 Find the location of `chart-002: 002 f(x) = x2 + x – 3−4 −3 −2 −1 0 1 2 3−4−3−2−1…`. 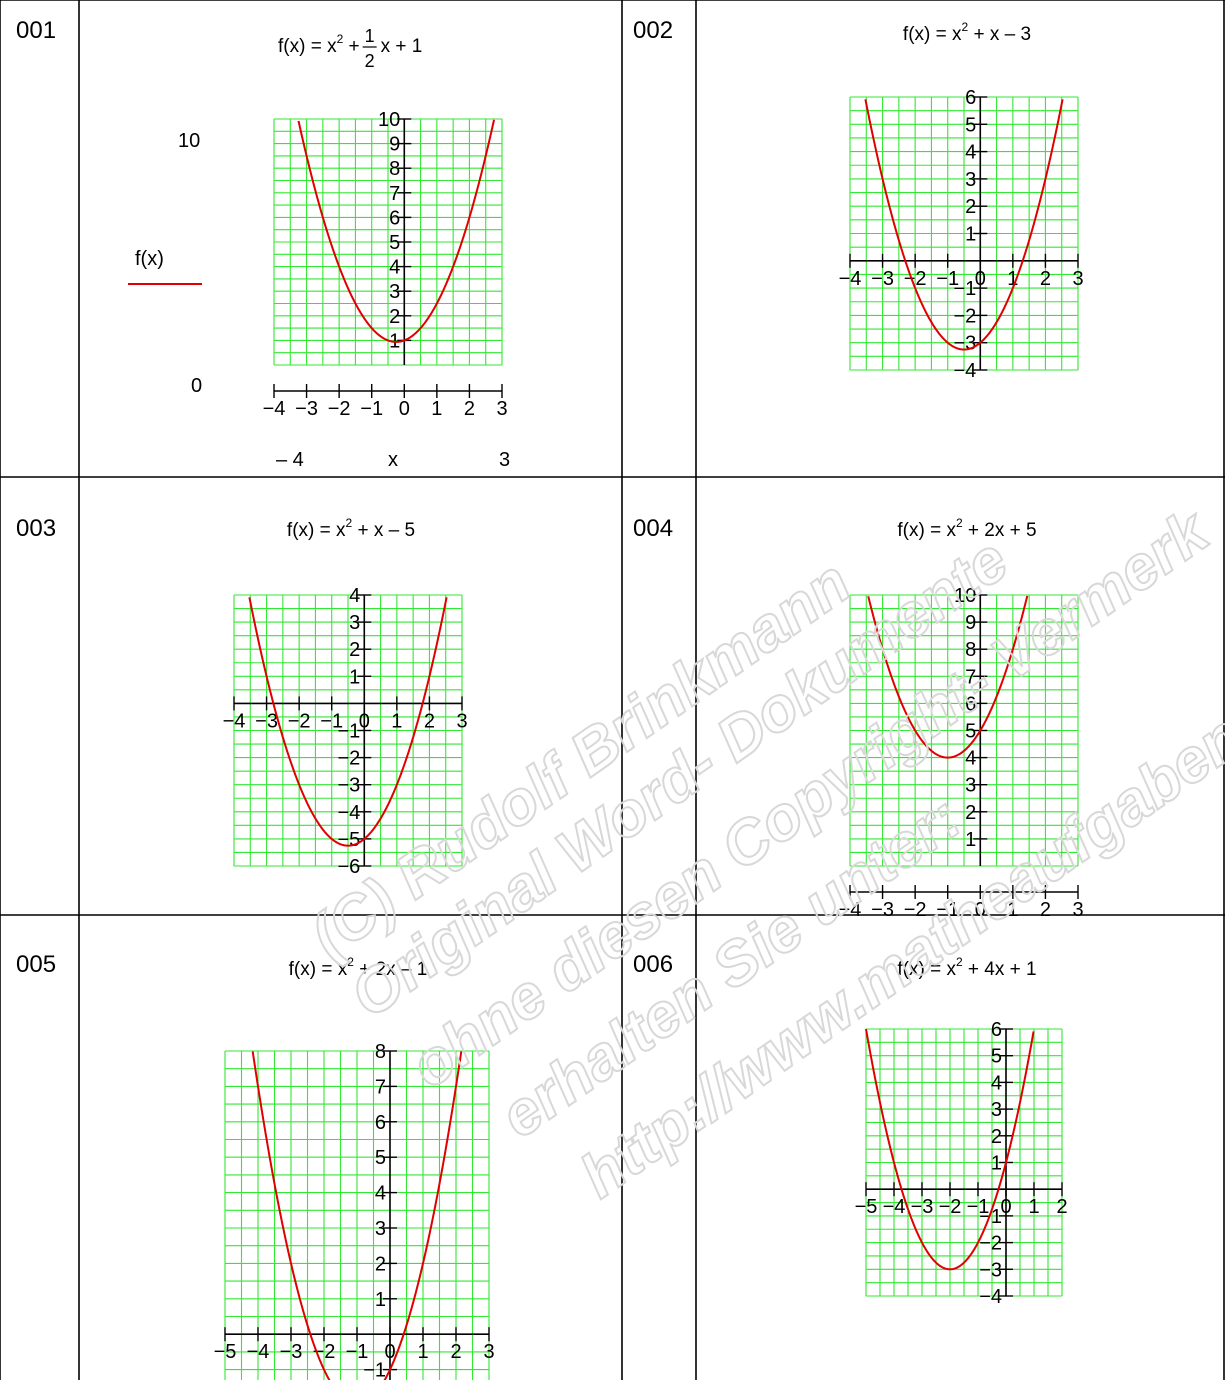

chart-002: 002 f(x) = x2 + x – 3−4 −3 −2 −1 0 1 2 3−4−3−2−1… is located at coordinates (858, 199).